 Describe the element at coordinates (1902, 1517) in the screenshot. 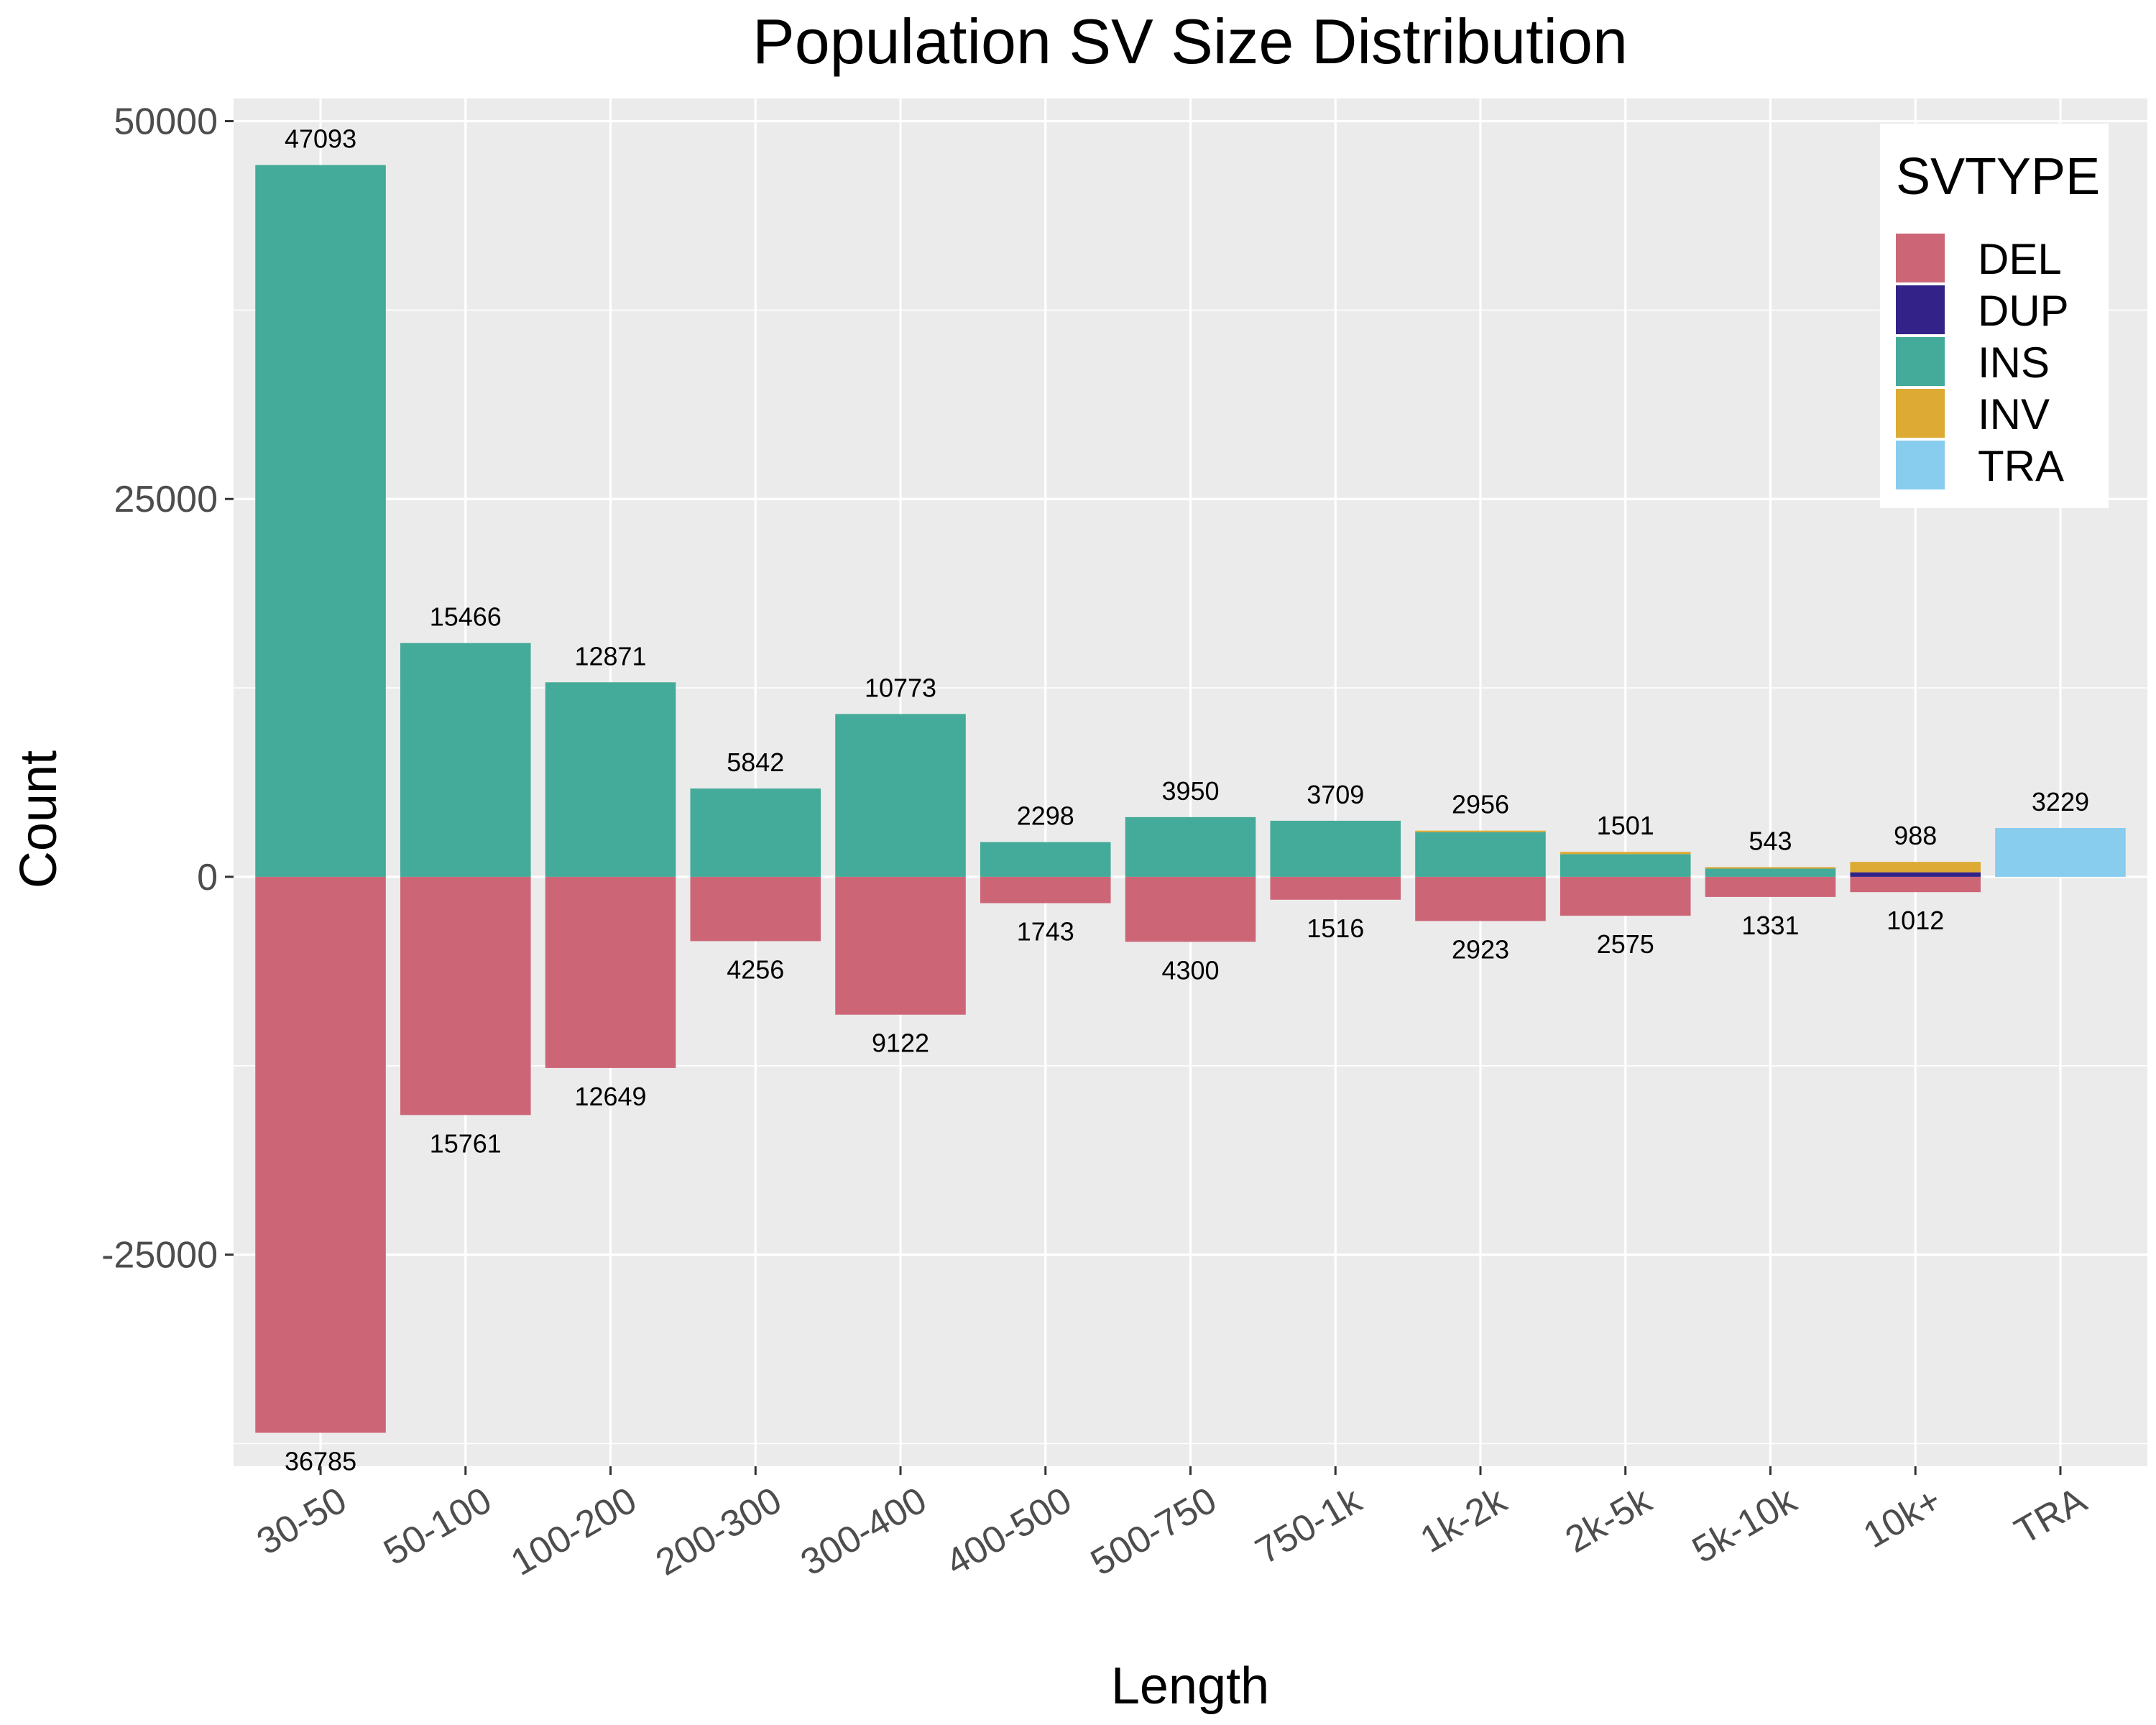

I see `x-tick-label: 10k+` at that location.